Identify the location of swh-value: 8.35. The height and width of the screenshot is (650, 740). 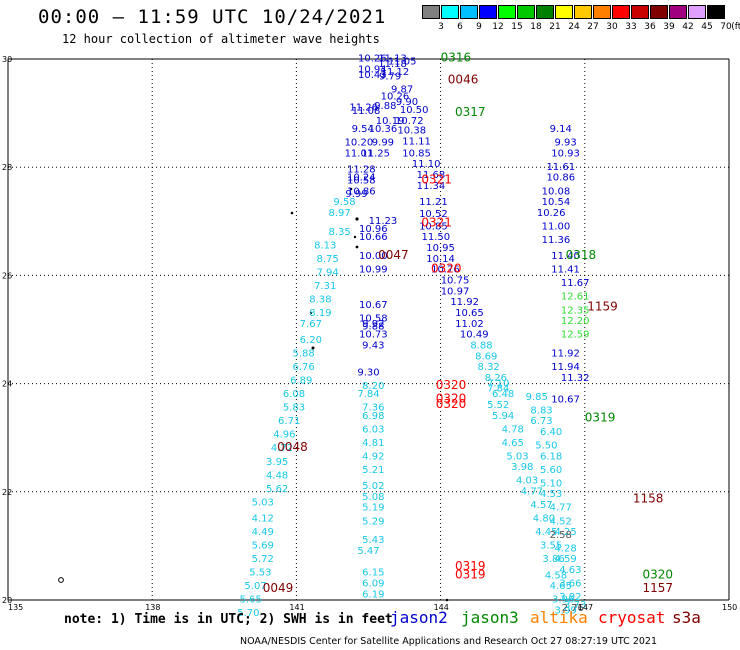
(340, 232).